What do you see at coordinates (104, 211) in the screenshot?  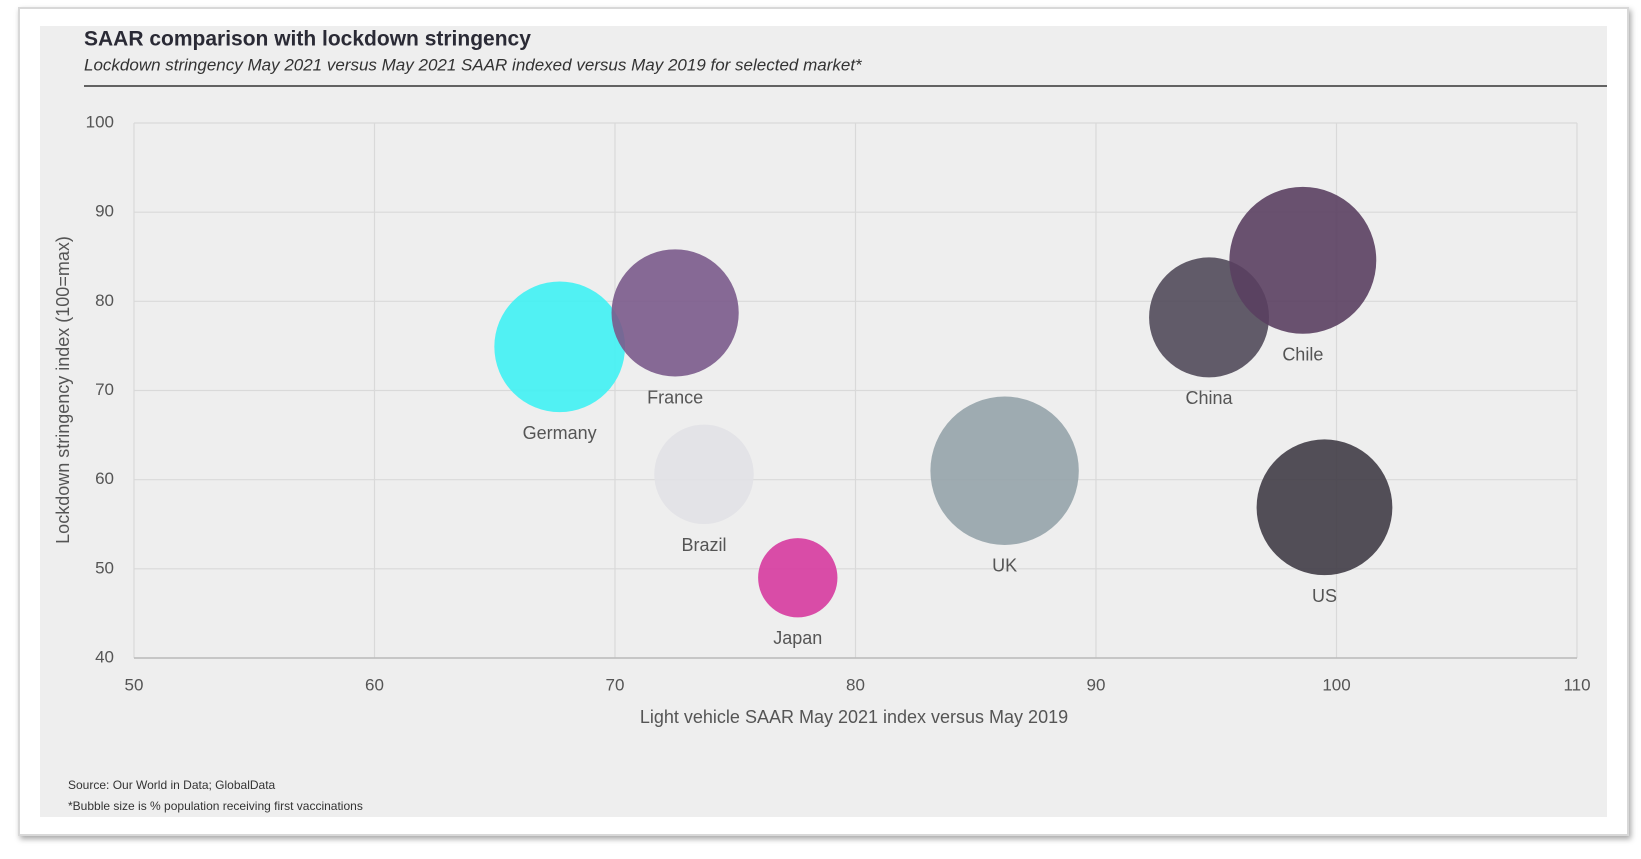 I see `y-tick-label: 90` at bounding box center [104, 211].